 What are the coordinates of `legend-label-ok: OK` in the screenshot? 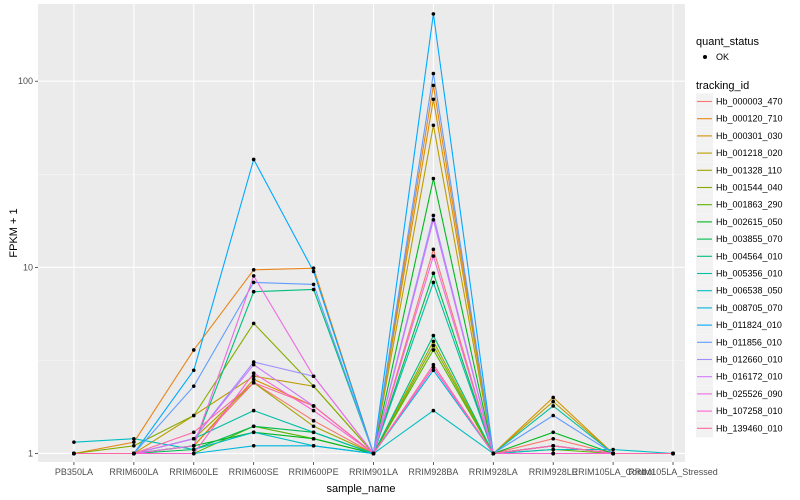 It's located at (722, 57).